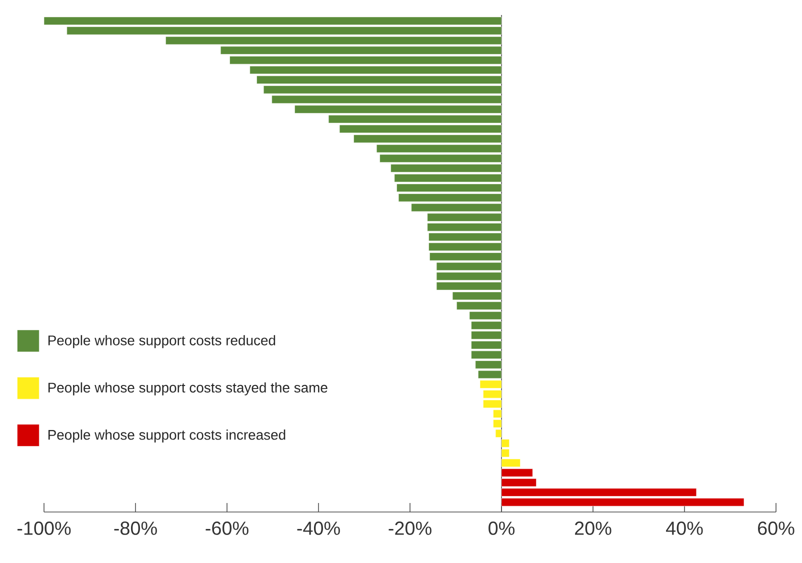  What do you see at coordinates (318, 528) in the screenshot?
I see `x-tick-label: -40%` at bounding box center [318, 528].